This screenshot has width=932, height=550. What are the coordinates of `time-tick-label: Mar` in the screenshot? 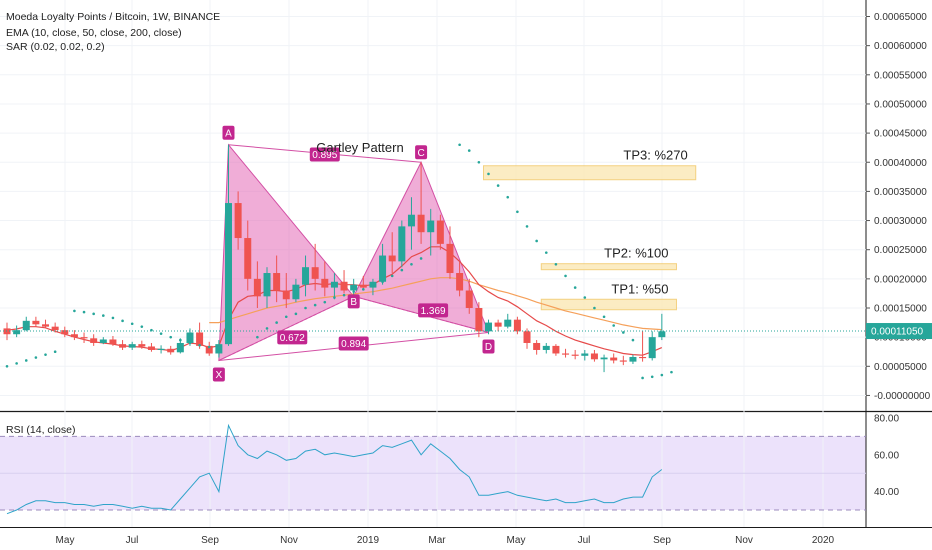 It's located at (437, 540).